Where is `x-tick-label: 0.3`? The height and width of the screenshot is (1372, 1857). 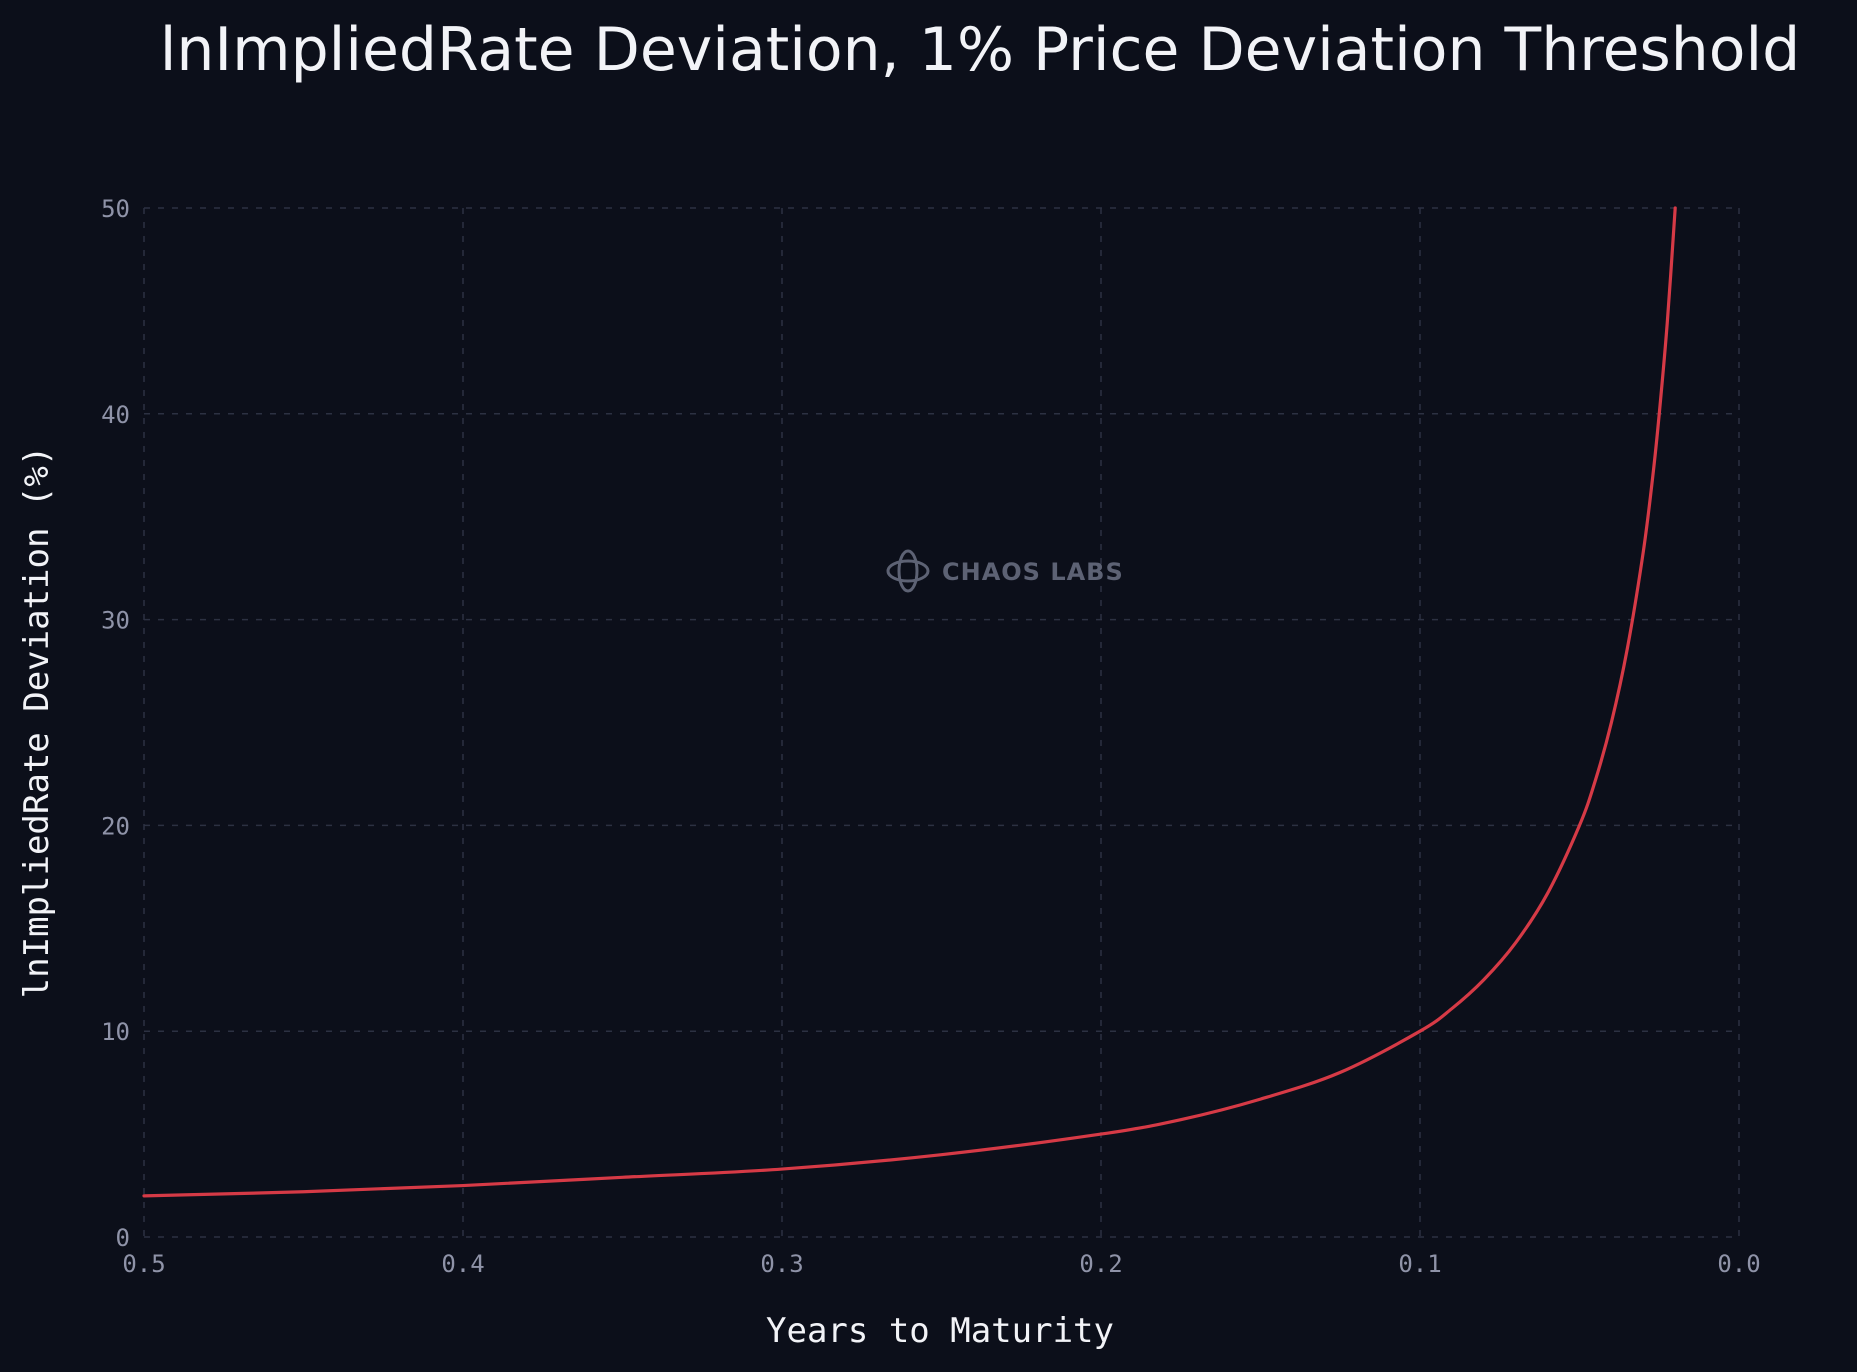
x-tick-label: 0.3 is located at coordinates (781, 1264).